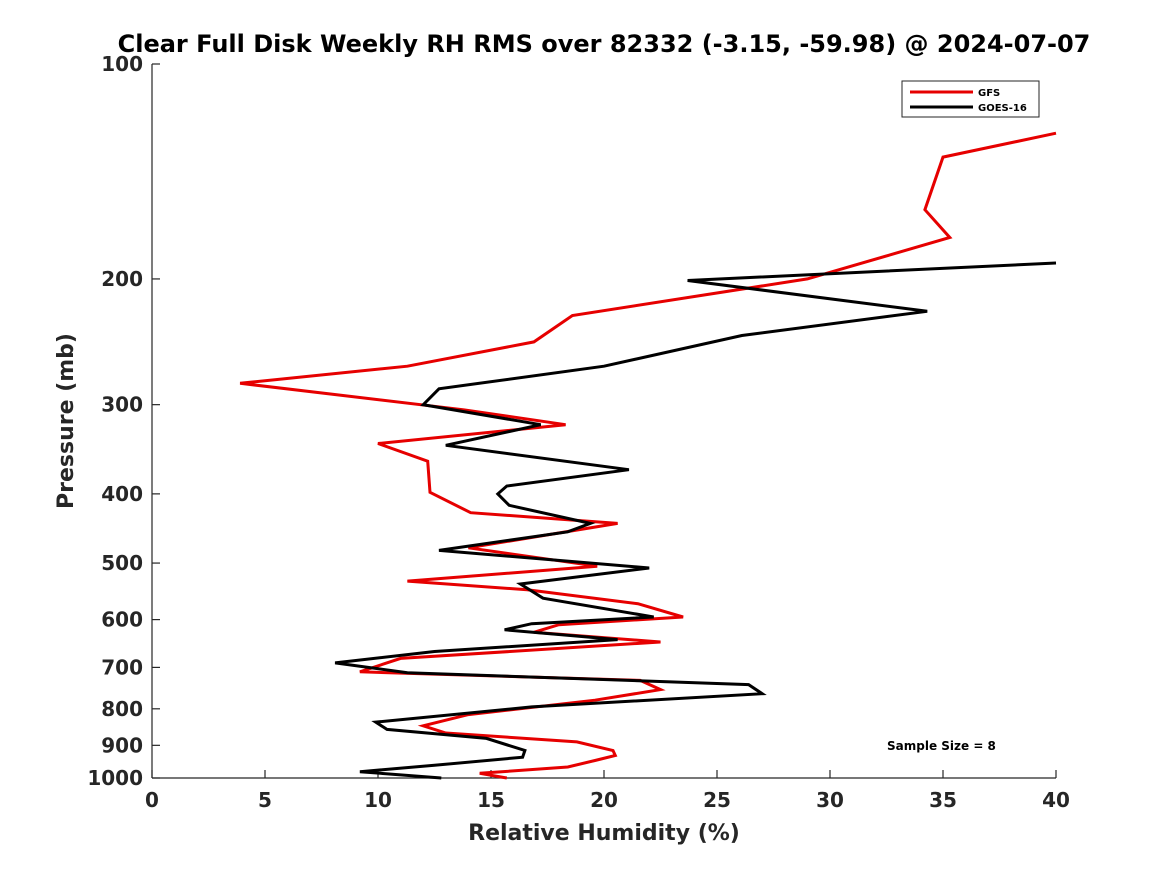 Image resolution: width=1167 pixels, height=875 pixels. I want to click on y-tick-label: 800, so click(122, 709).